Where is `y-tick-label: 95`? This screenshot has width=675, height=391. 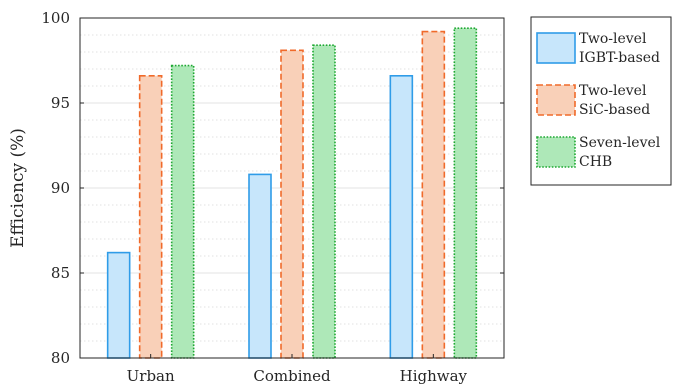
y-tick-label: 95 is located at coordinates (60, 103).